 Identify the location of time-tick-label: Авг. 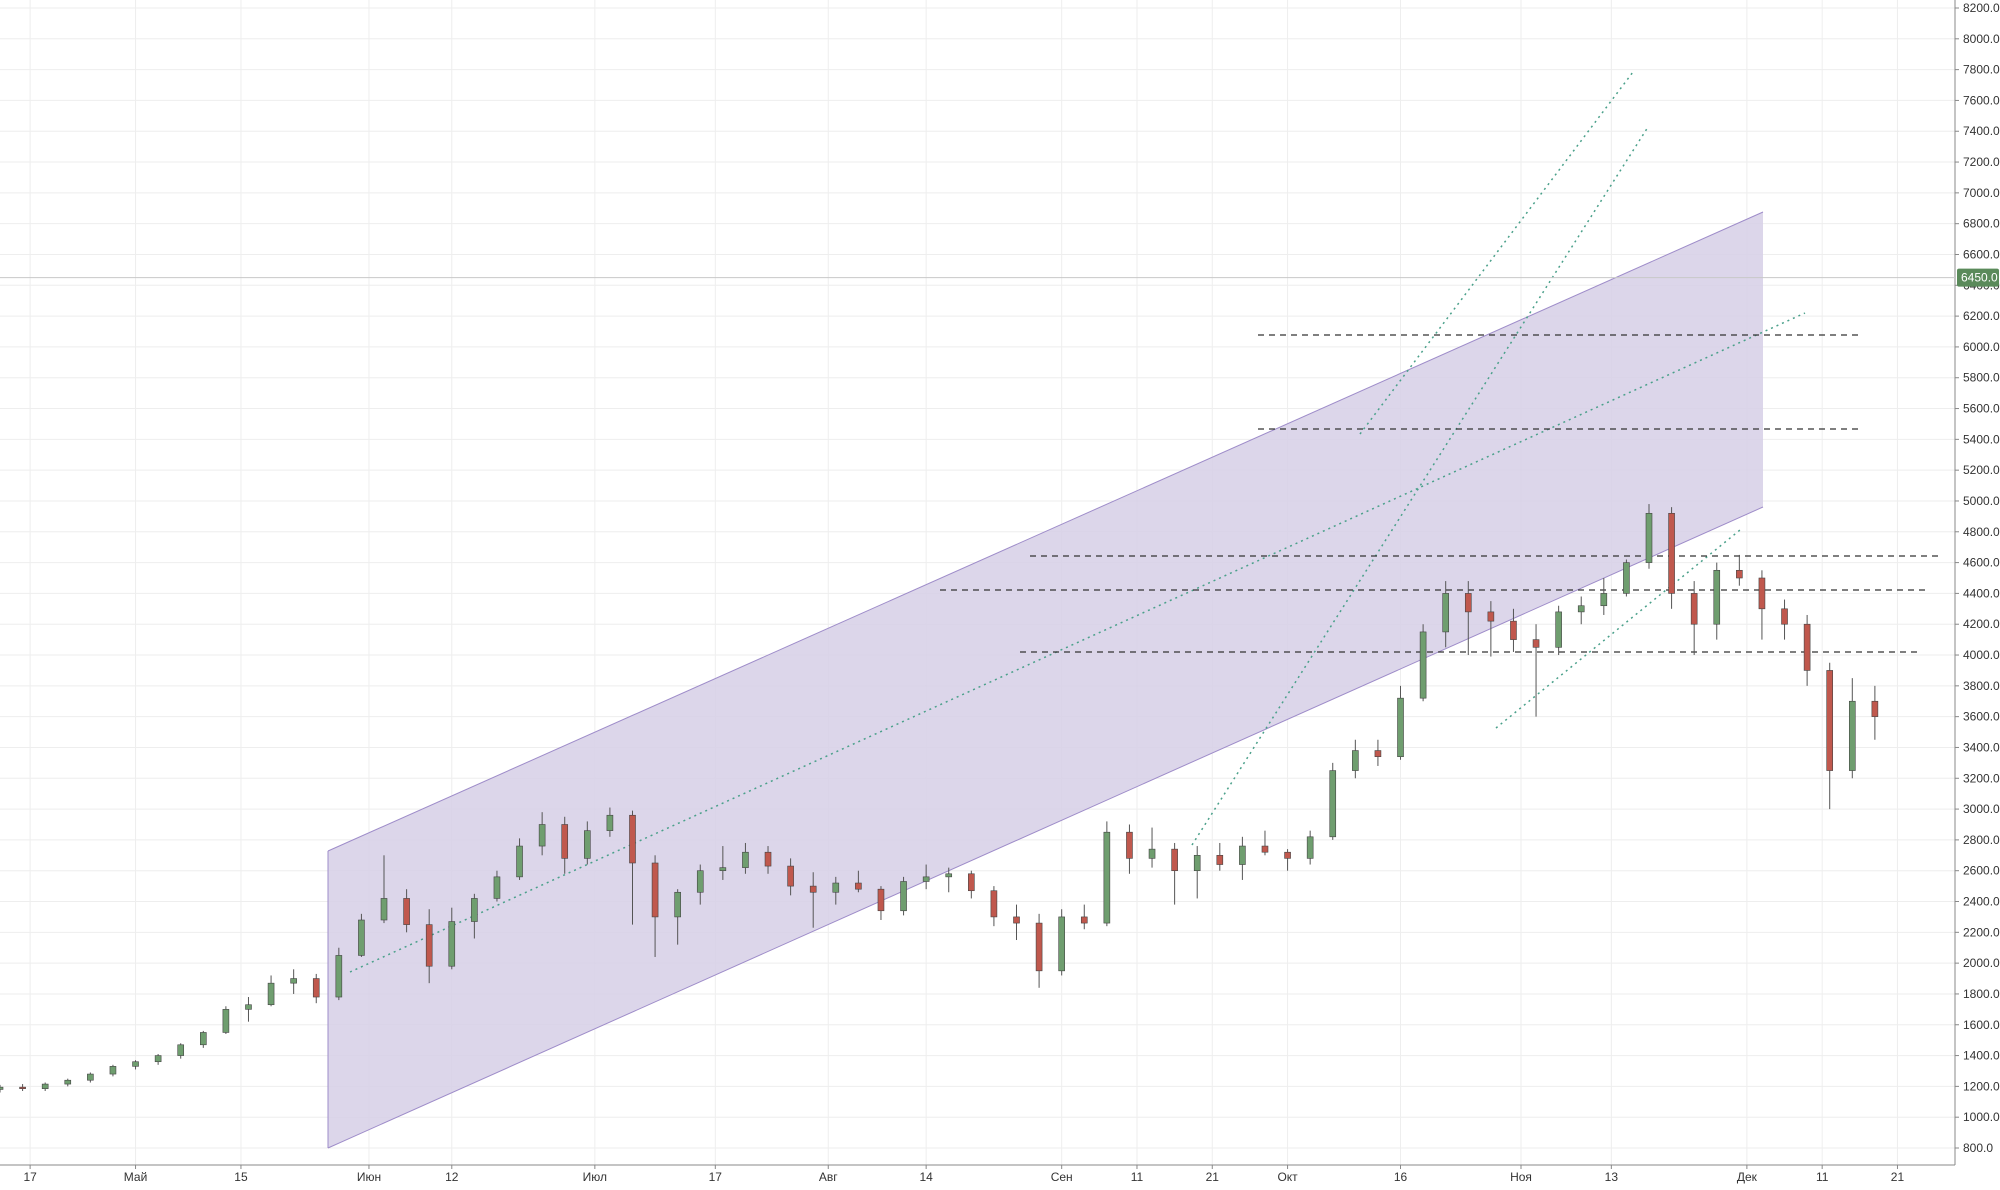
(828, 1177).